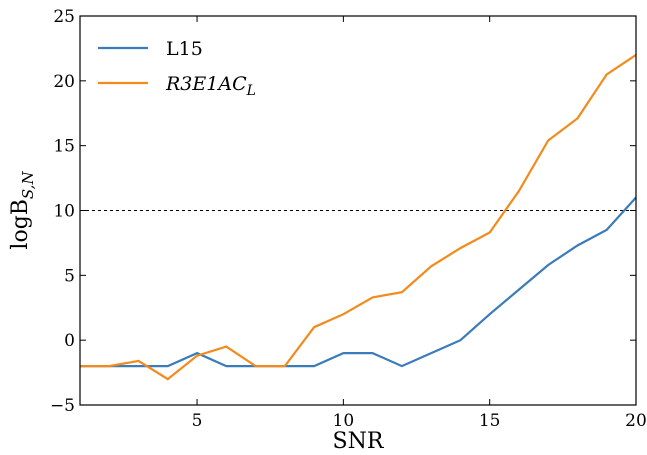  I want to click on x-tick-label: 15, so click(490, 421).